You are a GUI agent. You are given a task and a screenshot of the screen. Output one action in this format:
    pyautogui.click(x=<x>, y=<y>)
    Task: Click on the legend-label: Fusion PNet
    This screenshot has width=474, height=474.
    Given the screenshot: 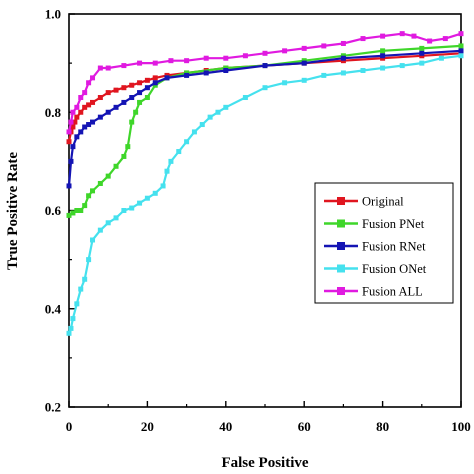 What is the action you would take?
    pyautogui.click(x=393, y=224)
    